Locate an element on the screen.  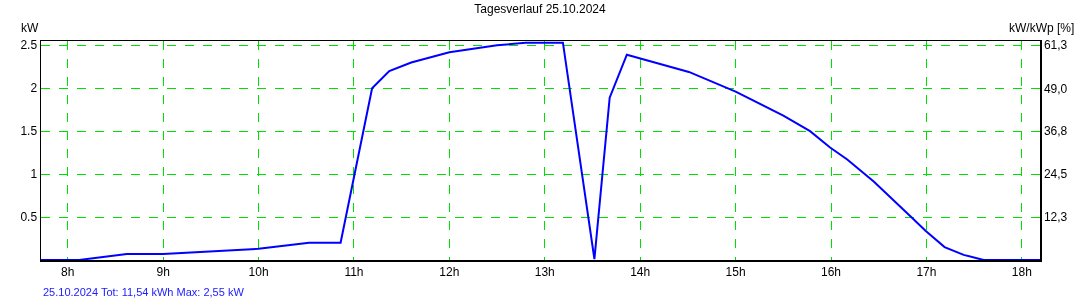
x-tick-label: 16h is located at coordinates (831, 271).